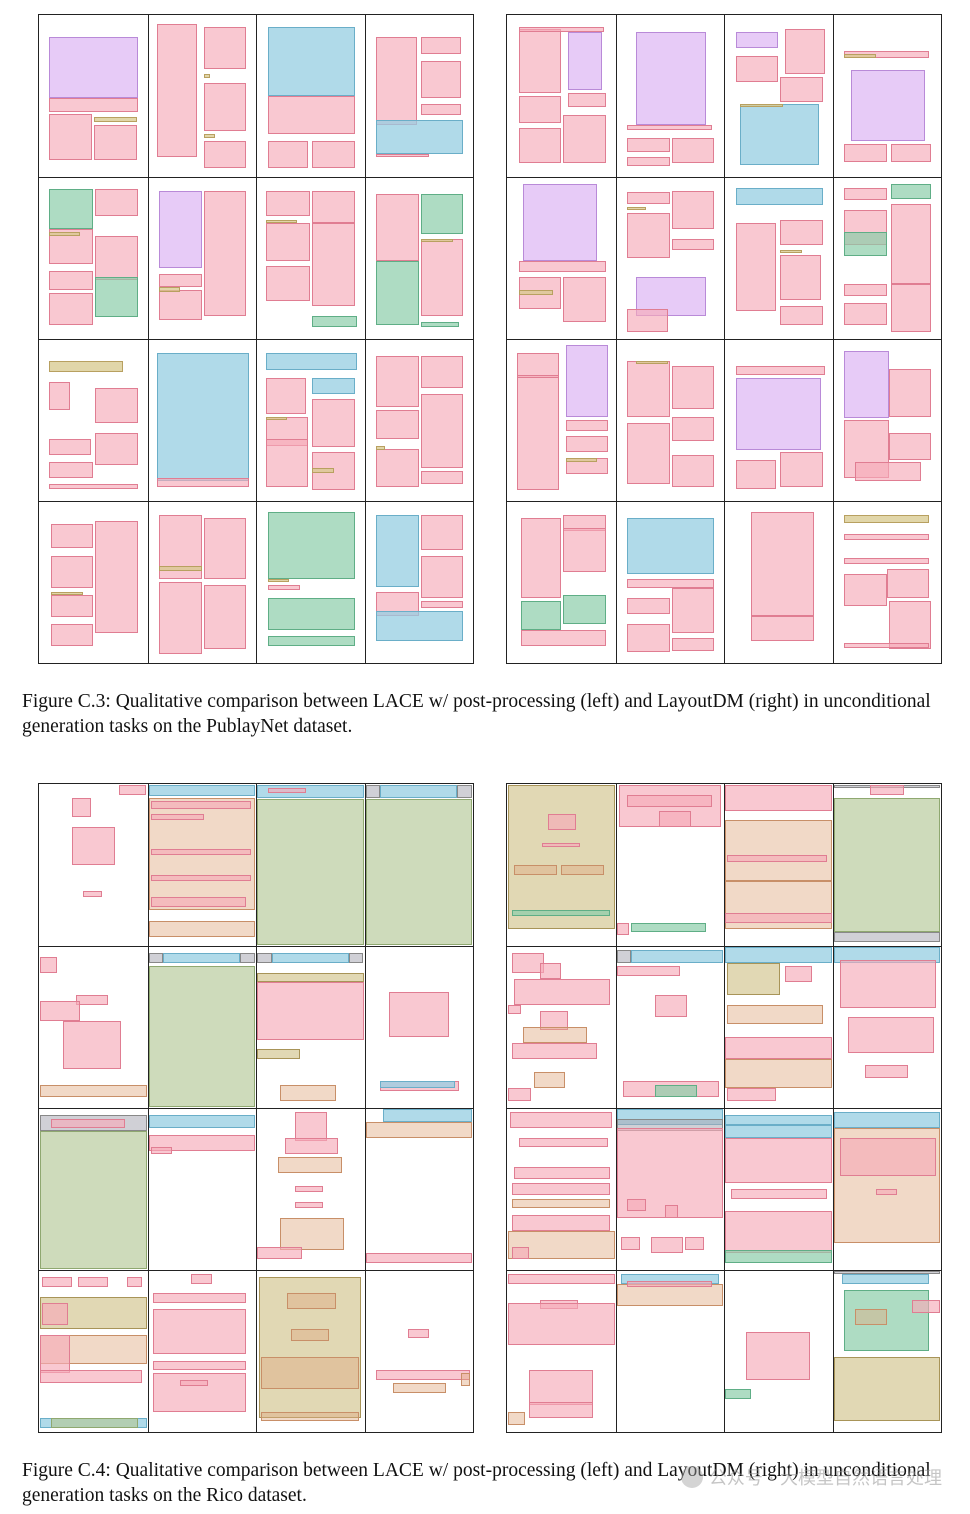 The height and width of the screenshot is (1514, 970). I want to click on layout-box-rico-gray, so click(264, 958).